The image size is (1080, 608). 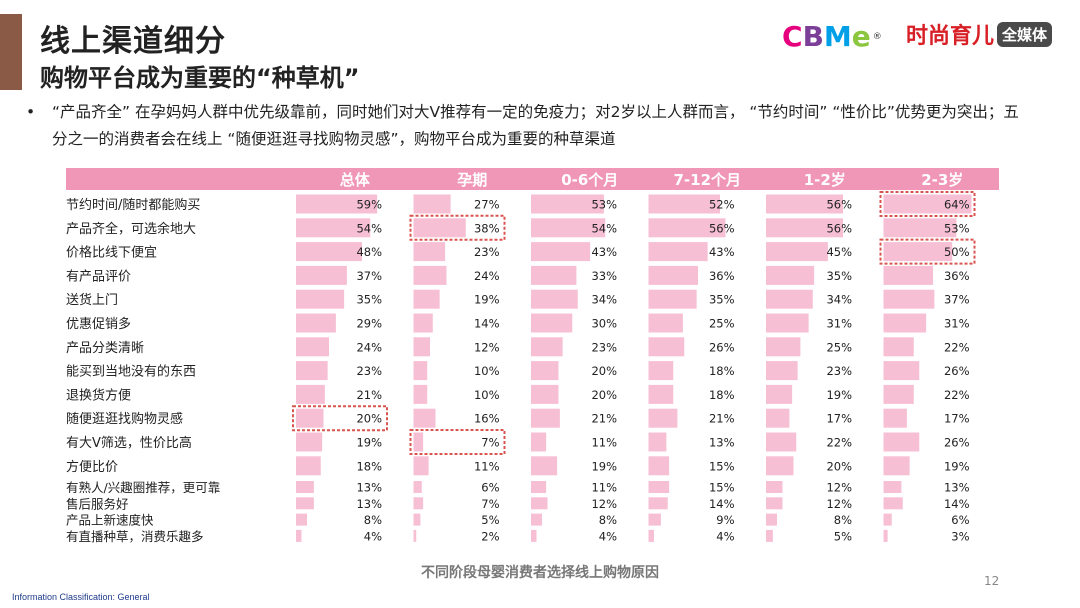 What do you see at coordinates (373, 536) in the screenshot?
I see `data-label: 4%` at bounding box center [373, 536].